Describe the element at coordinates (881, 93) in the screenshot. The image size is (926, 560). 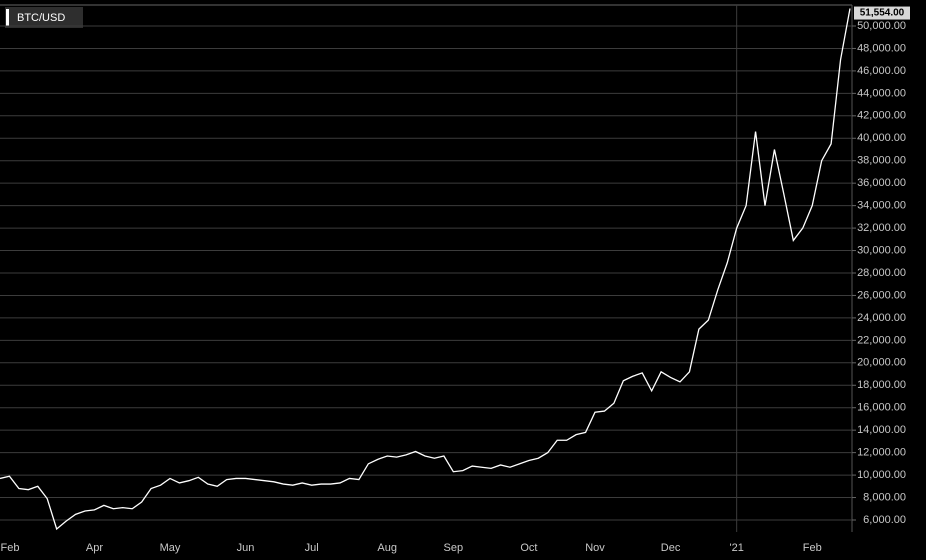
I see `y-tick-label: 44,000.00` at that location.